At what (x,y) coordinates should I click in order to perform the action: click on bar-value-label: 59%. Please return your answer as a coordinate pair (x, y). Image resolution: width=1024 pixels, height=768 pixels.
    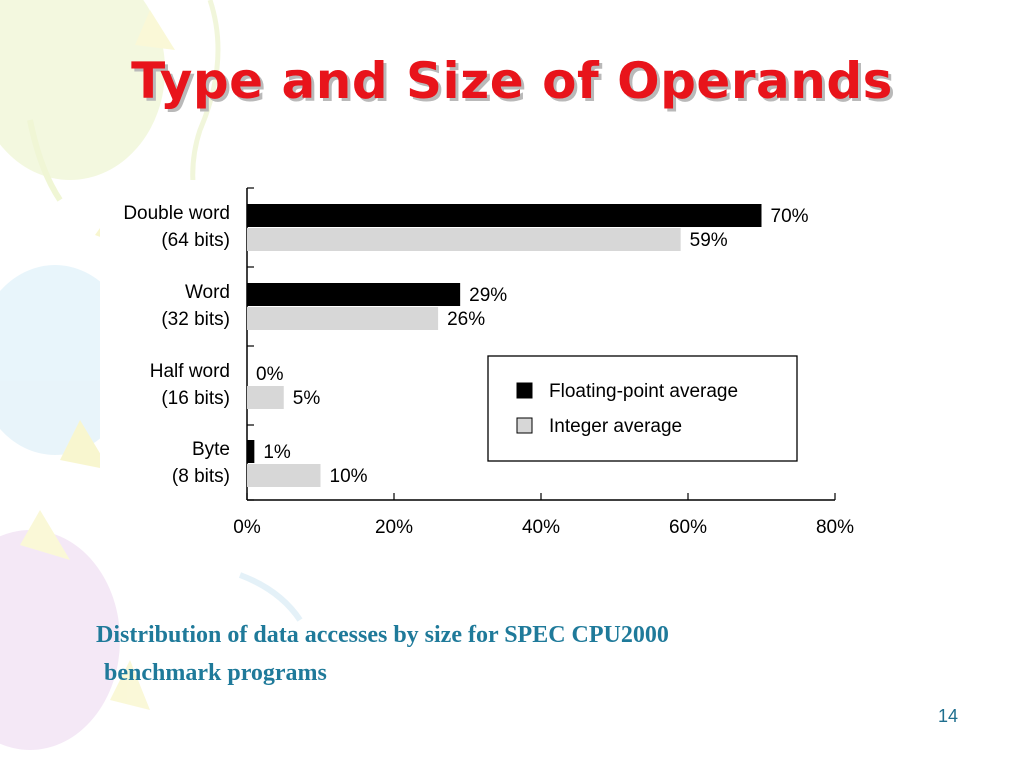
    Looking at the image, I should click on (709, 240).